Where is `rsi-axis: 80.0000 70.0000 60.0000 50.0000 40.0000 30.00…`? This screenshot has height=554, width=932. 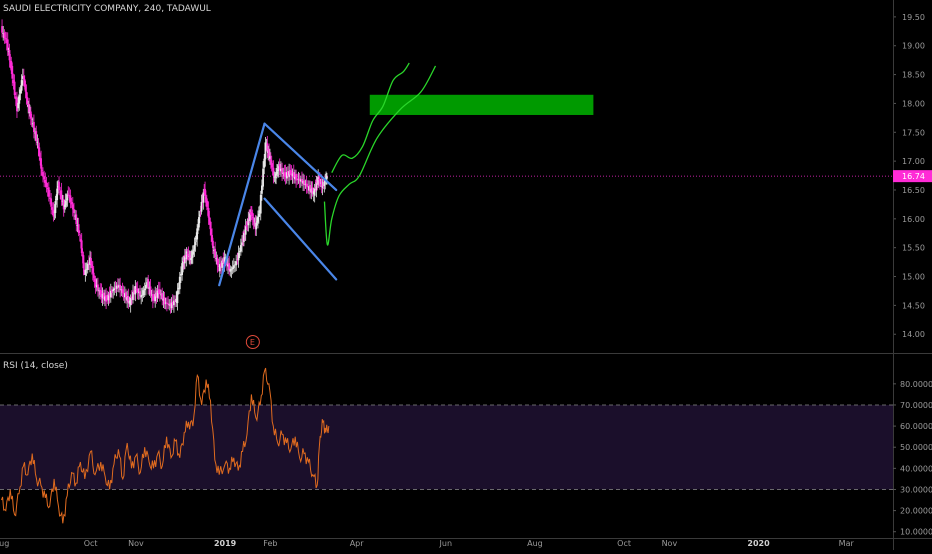 rsi-axis: 80.0000 70.0000 60.0000 50.0000 40.0000 30.00… is located at coordinates (912, 458).